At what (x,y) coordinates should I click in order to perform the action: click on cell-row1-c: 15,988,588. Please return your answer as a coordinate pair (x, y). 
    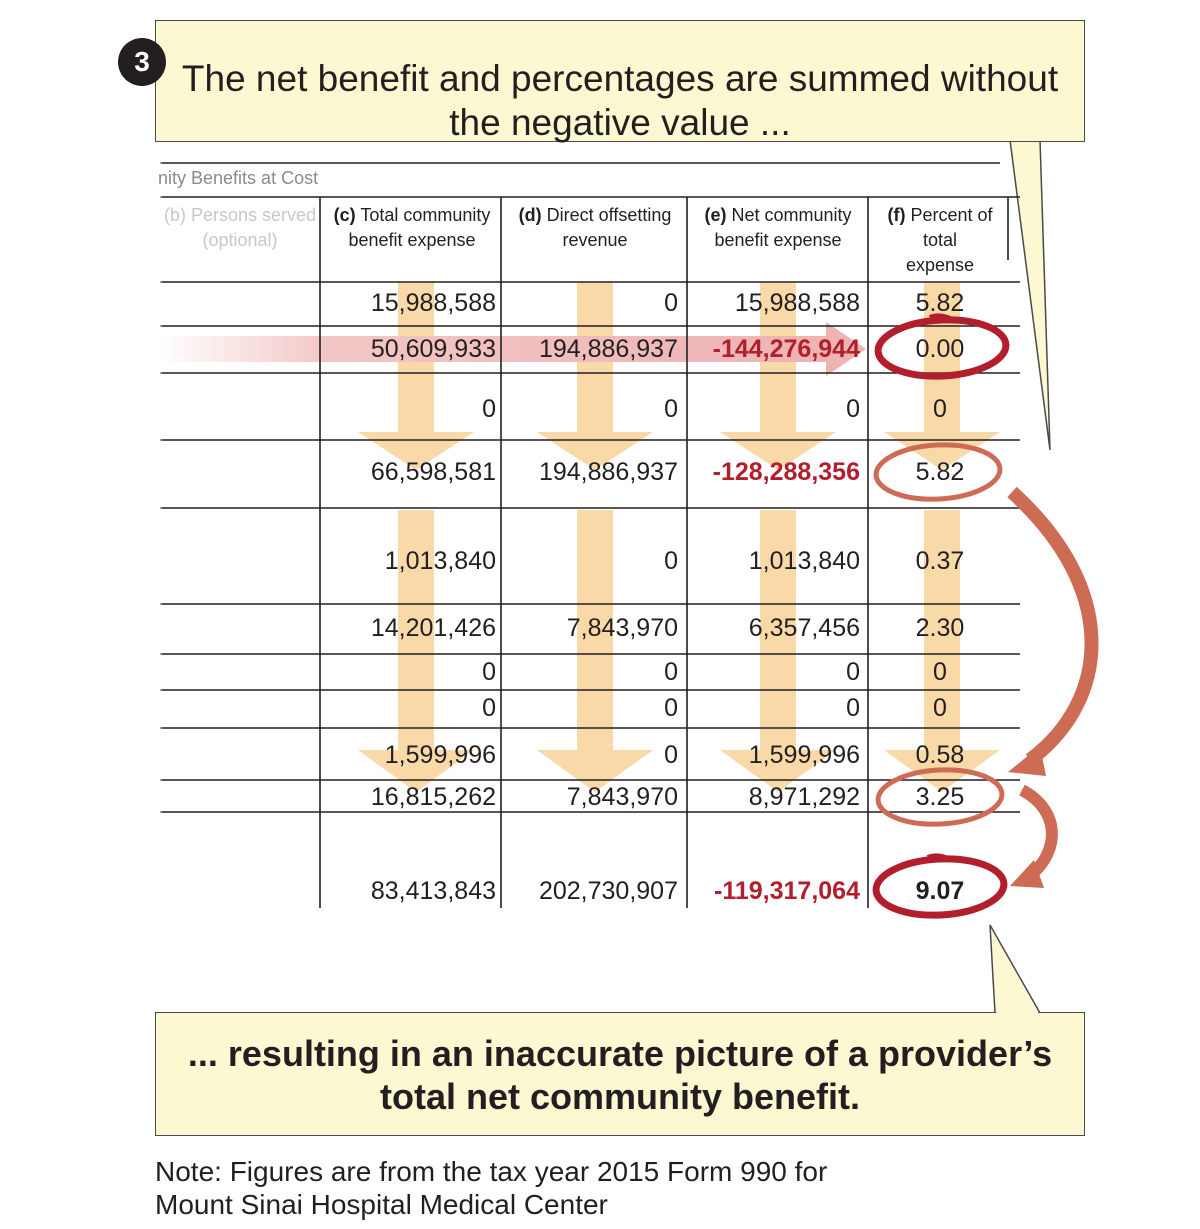
    Looking at the image, I should click on (433, 303).